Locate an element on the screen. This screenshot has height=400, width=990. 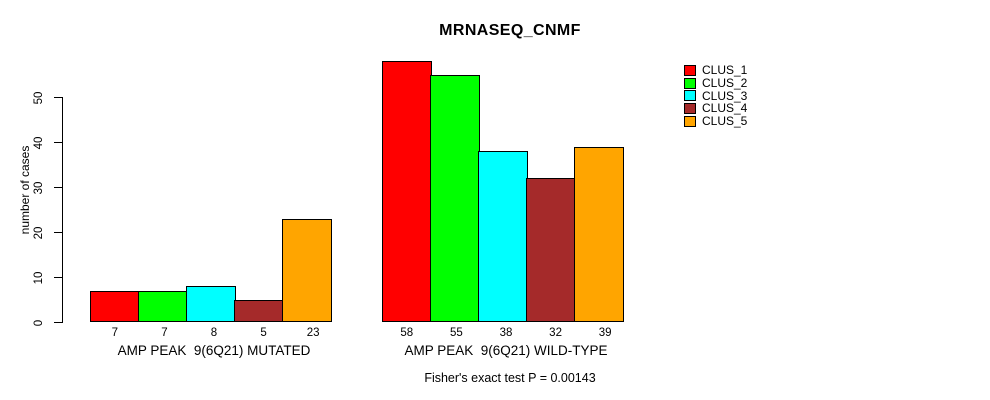
bar-group is located at coordinates (214, 270).